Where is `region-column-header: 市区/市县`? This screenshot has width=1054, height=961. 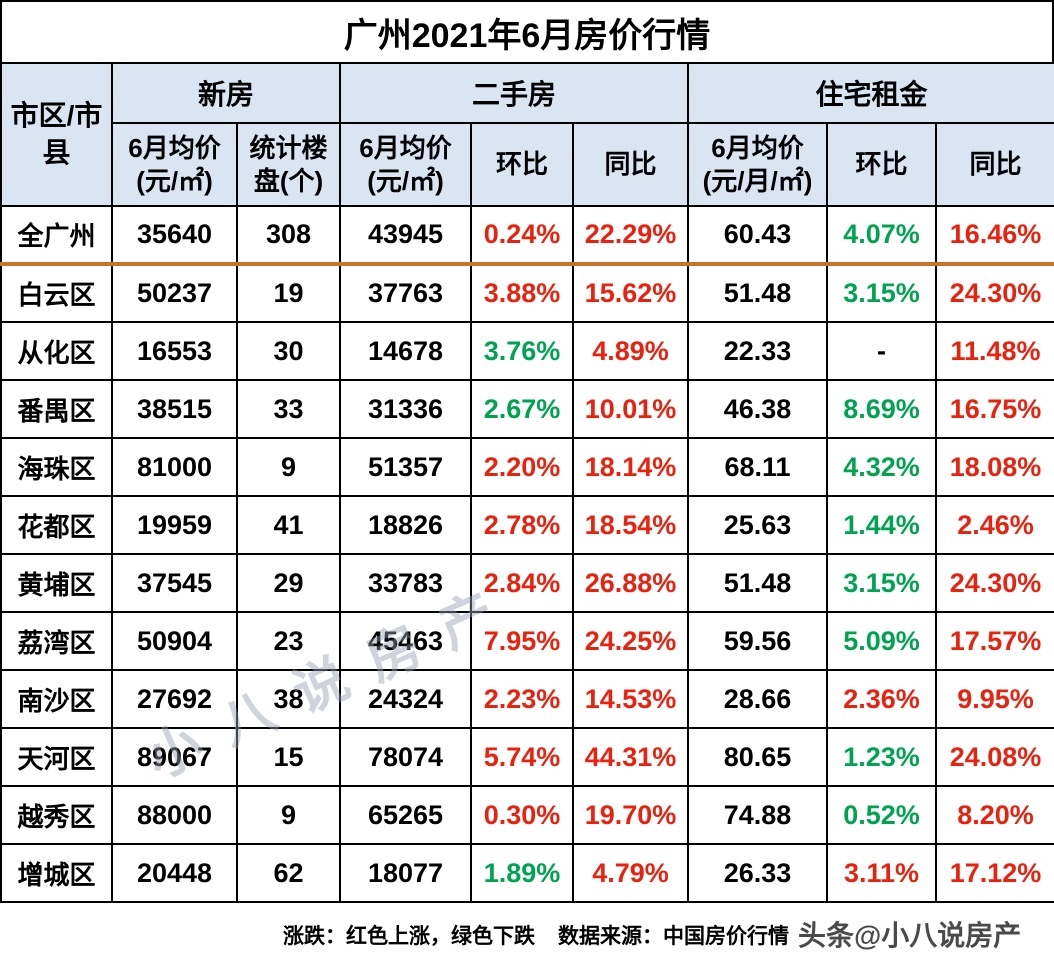 region-column-header: 市区/市县 is located at coordinates (56, 134).